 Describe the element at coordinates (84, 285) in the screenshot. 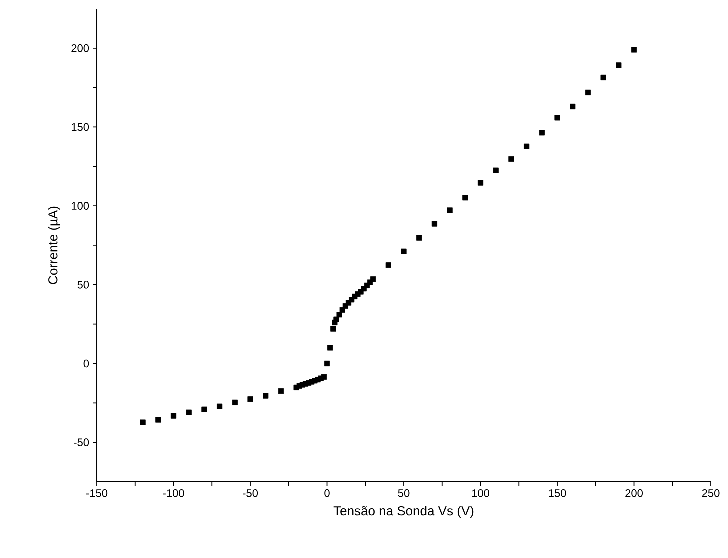

I see `y-tick-label: 50` at that location.